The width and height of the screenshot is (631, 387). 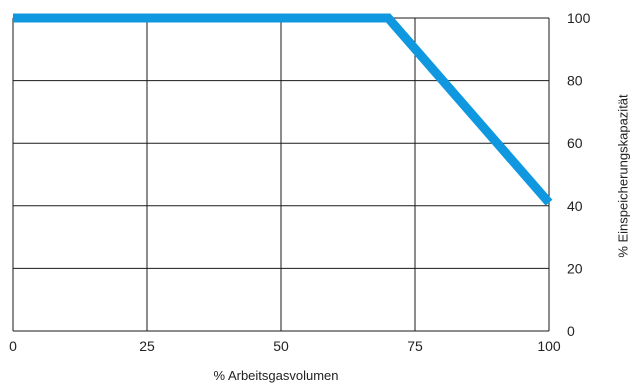 What do you see at coordinates (571, 331) in the screenshot?
I see `y-tick-label-0: 0` at bounding box center [571, 331].